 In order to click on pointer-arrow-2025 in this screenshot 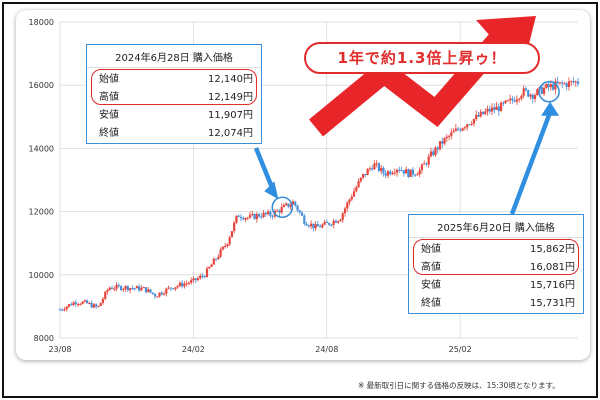, I will do `click(531, 161)`.